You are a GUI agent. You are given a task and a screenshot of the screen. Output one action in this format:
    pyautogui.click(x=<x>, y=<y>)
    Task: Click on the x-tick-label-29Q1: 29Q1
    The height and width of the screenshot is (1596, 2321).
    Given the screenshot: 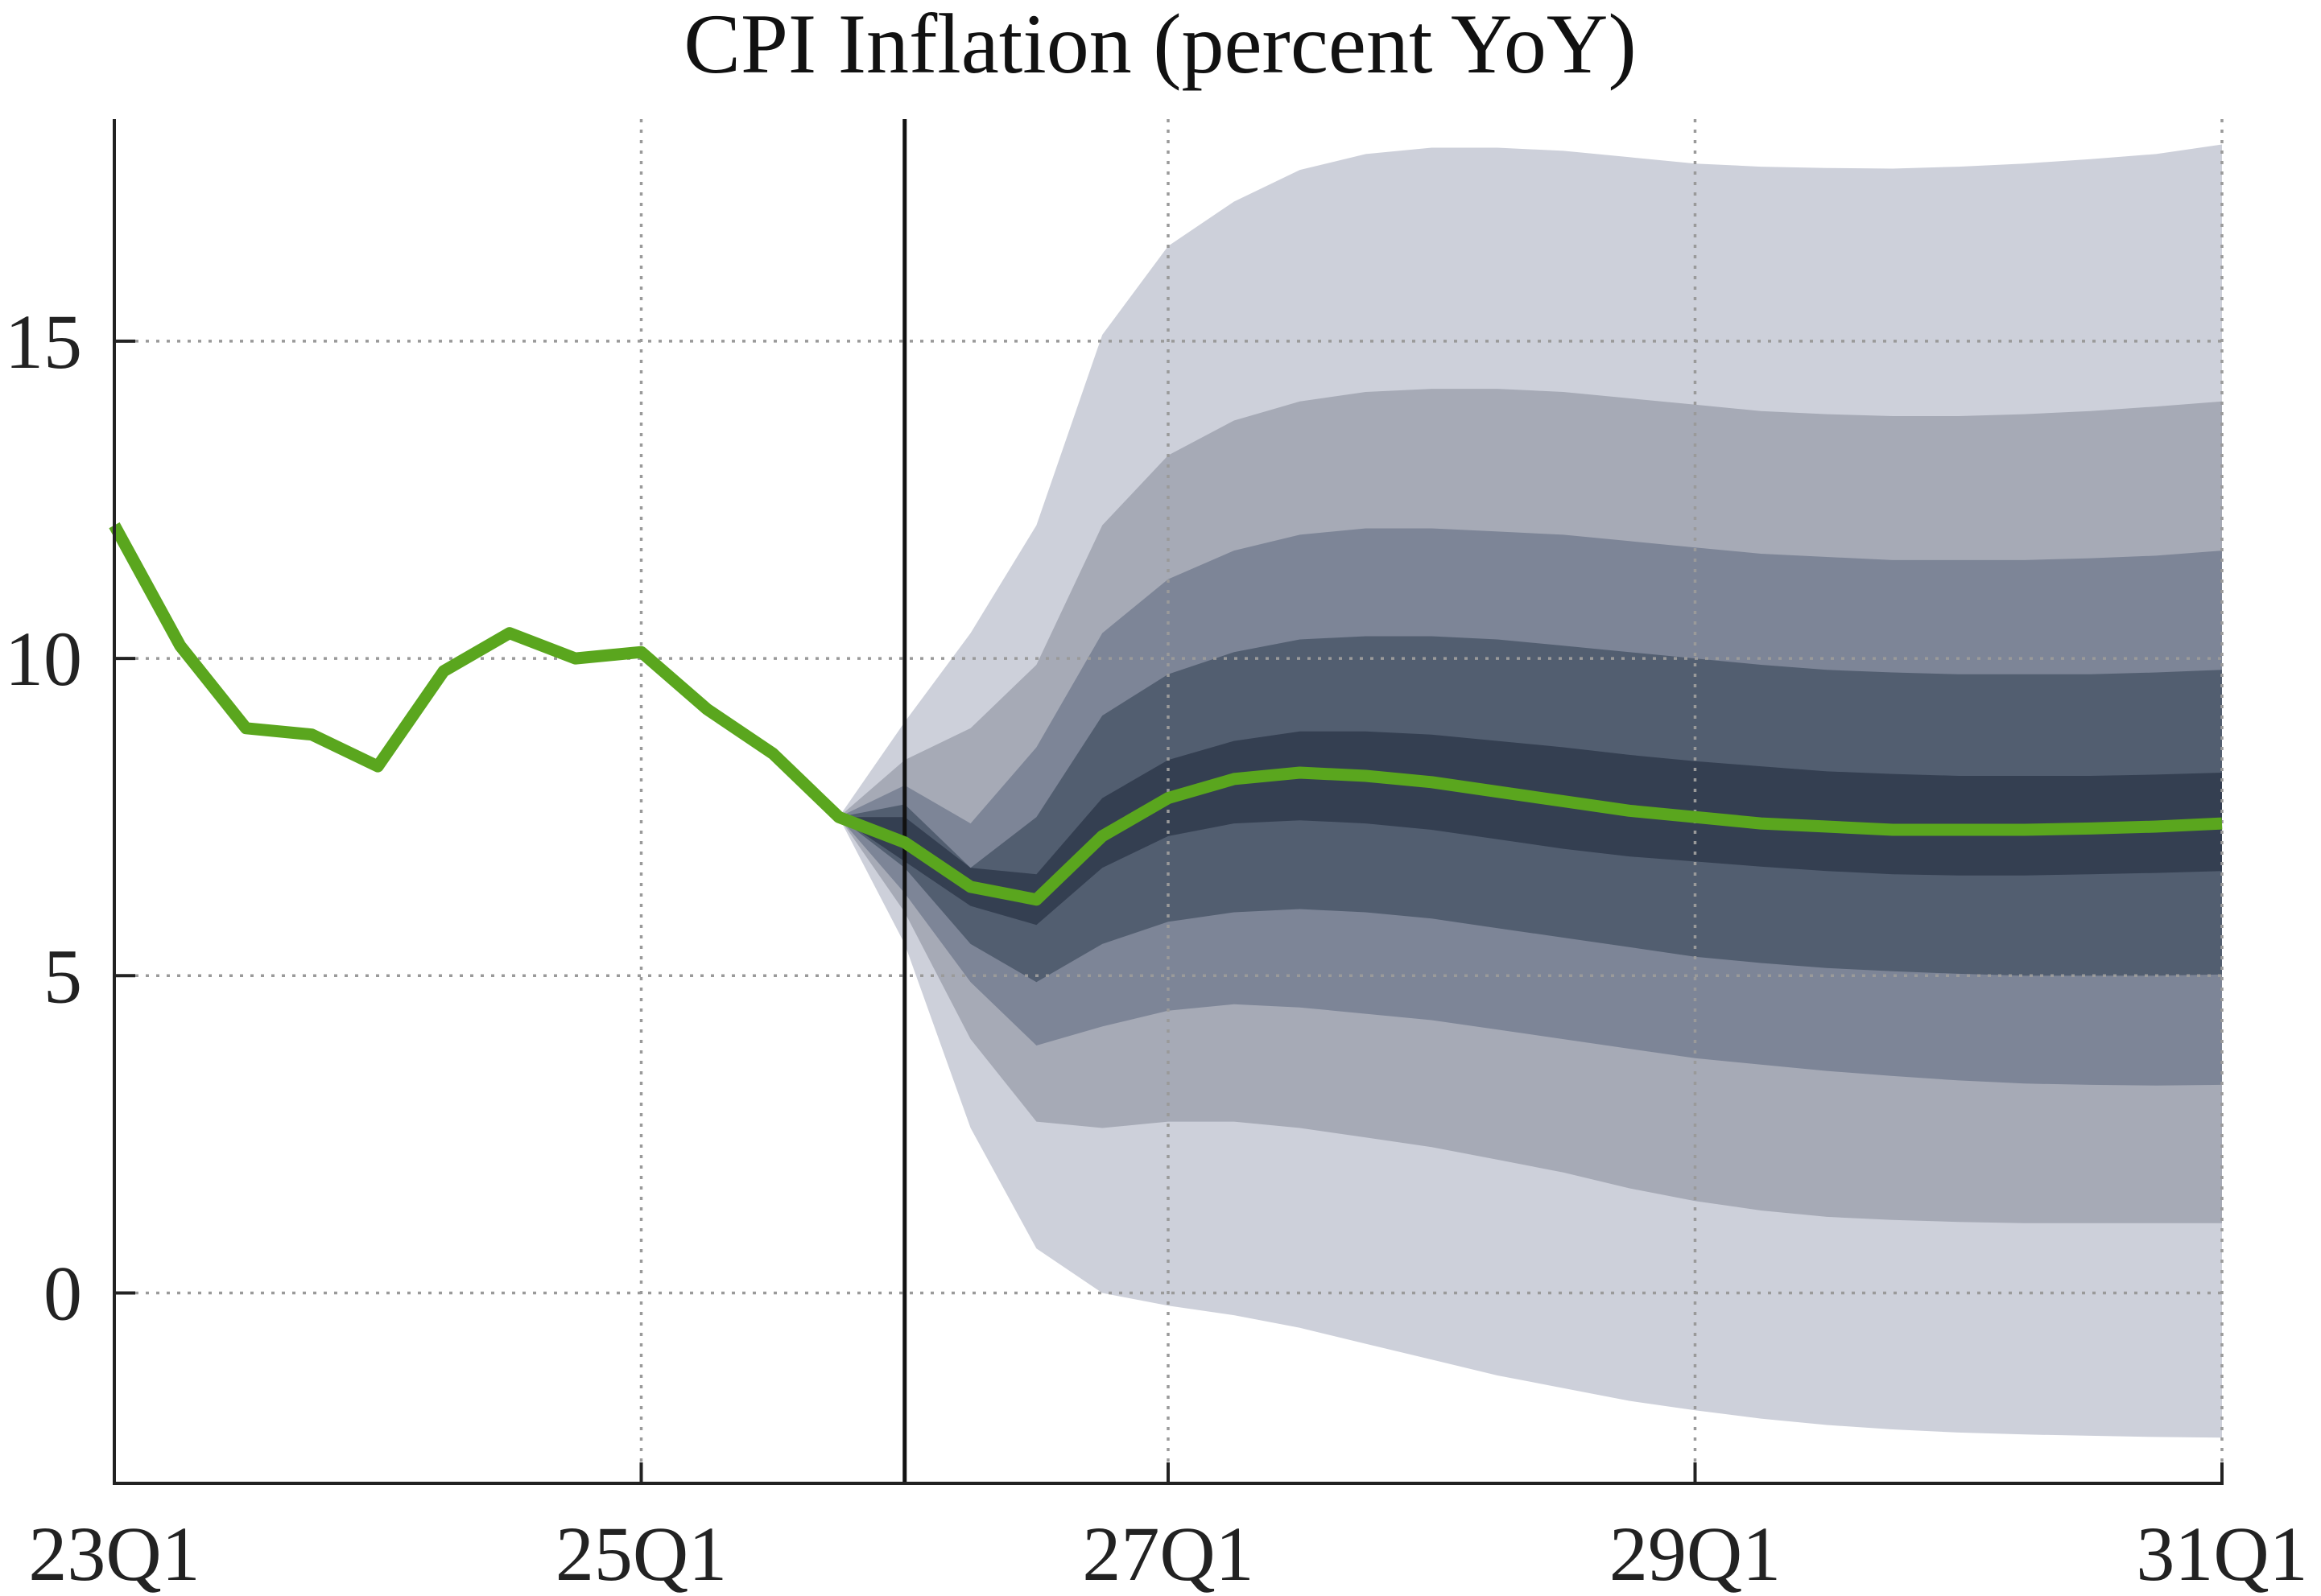 What is the action you would take?
    pyautogui.click(x=1695, y=1553)
    